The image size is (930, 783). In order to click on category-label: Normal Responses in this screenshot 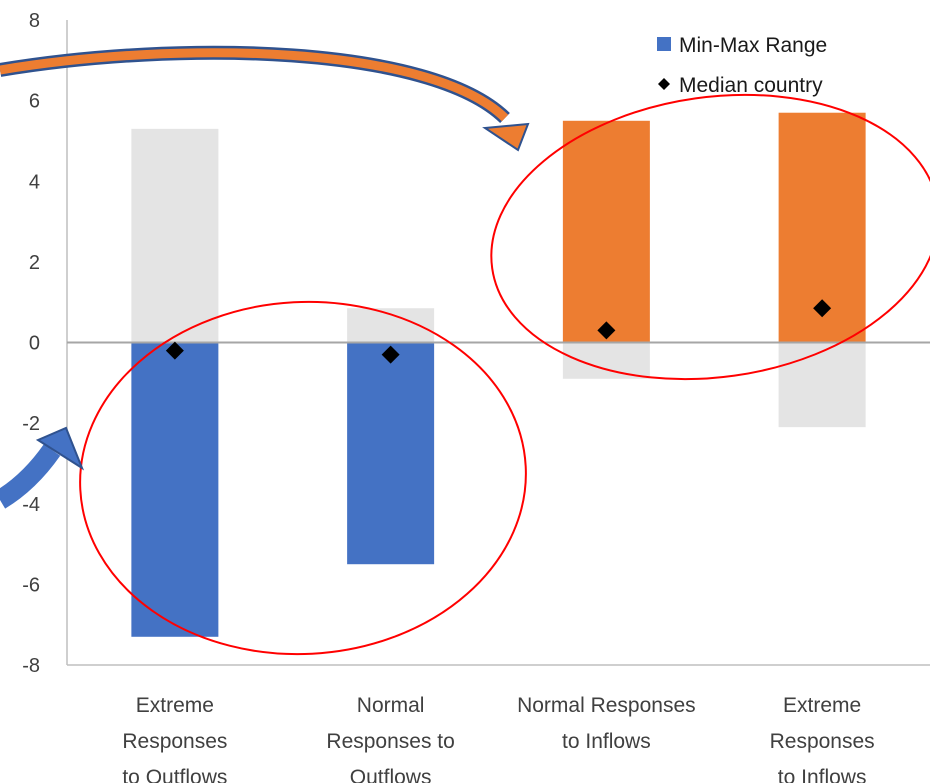, I will do `click(606, 705)`.